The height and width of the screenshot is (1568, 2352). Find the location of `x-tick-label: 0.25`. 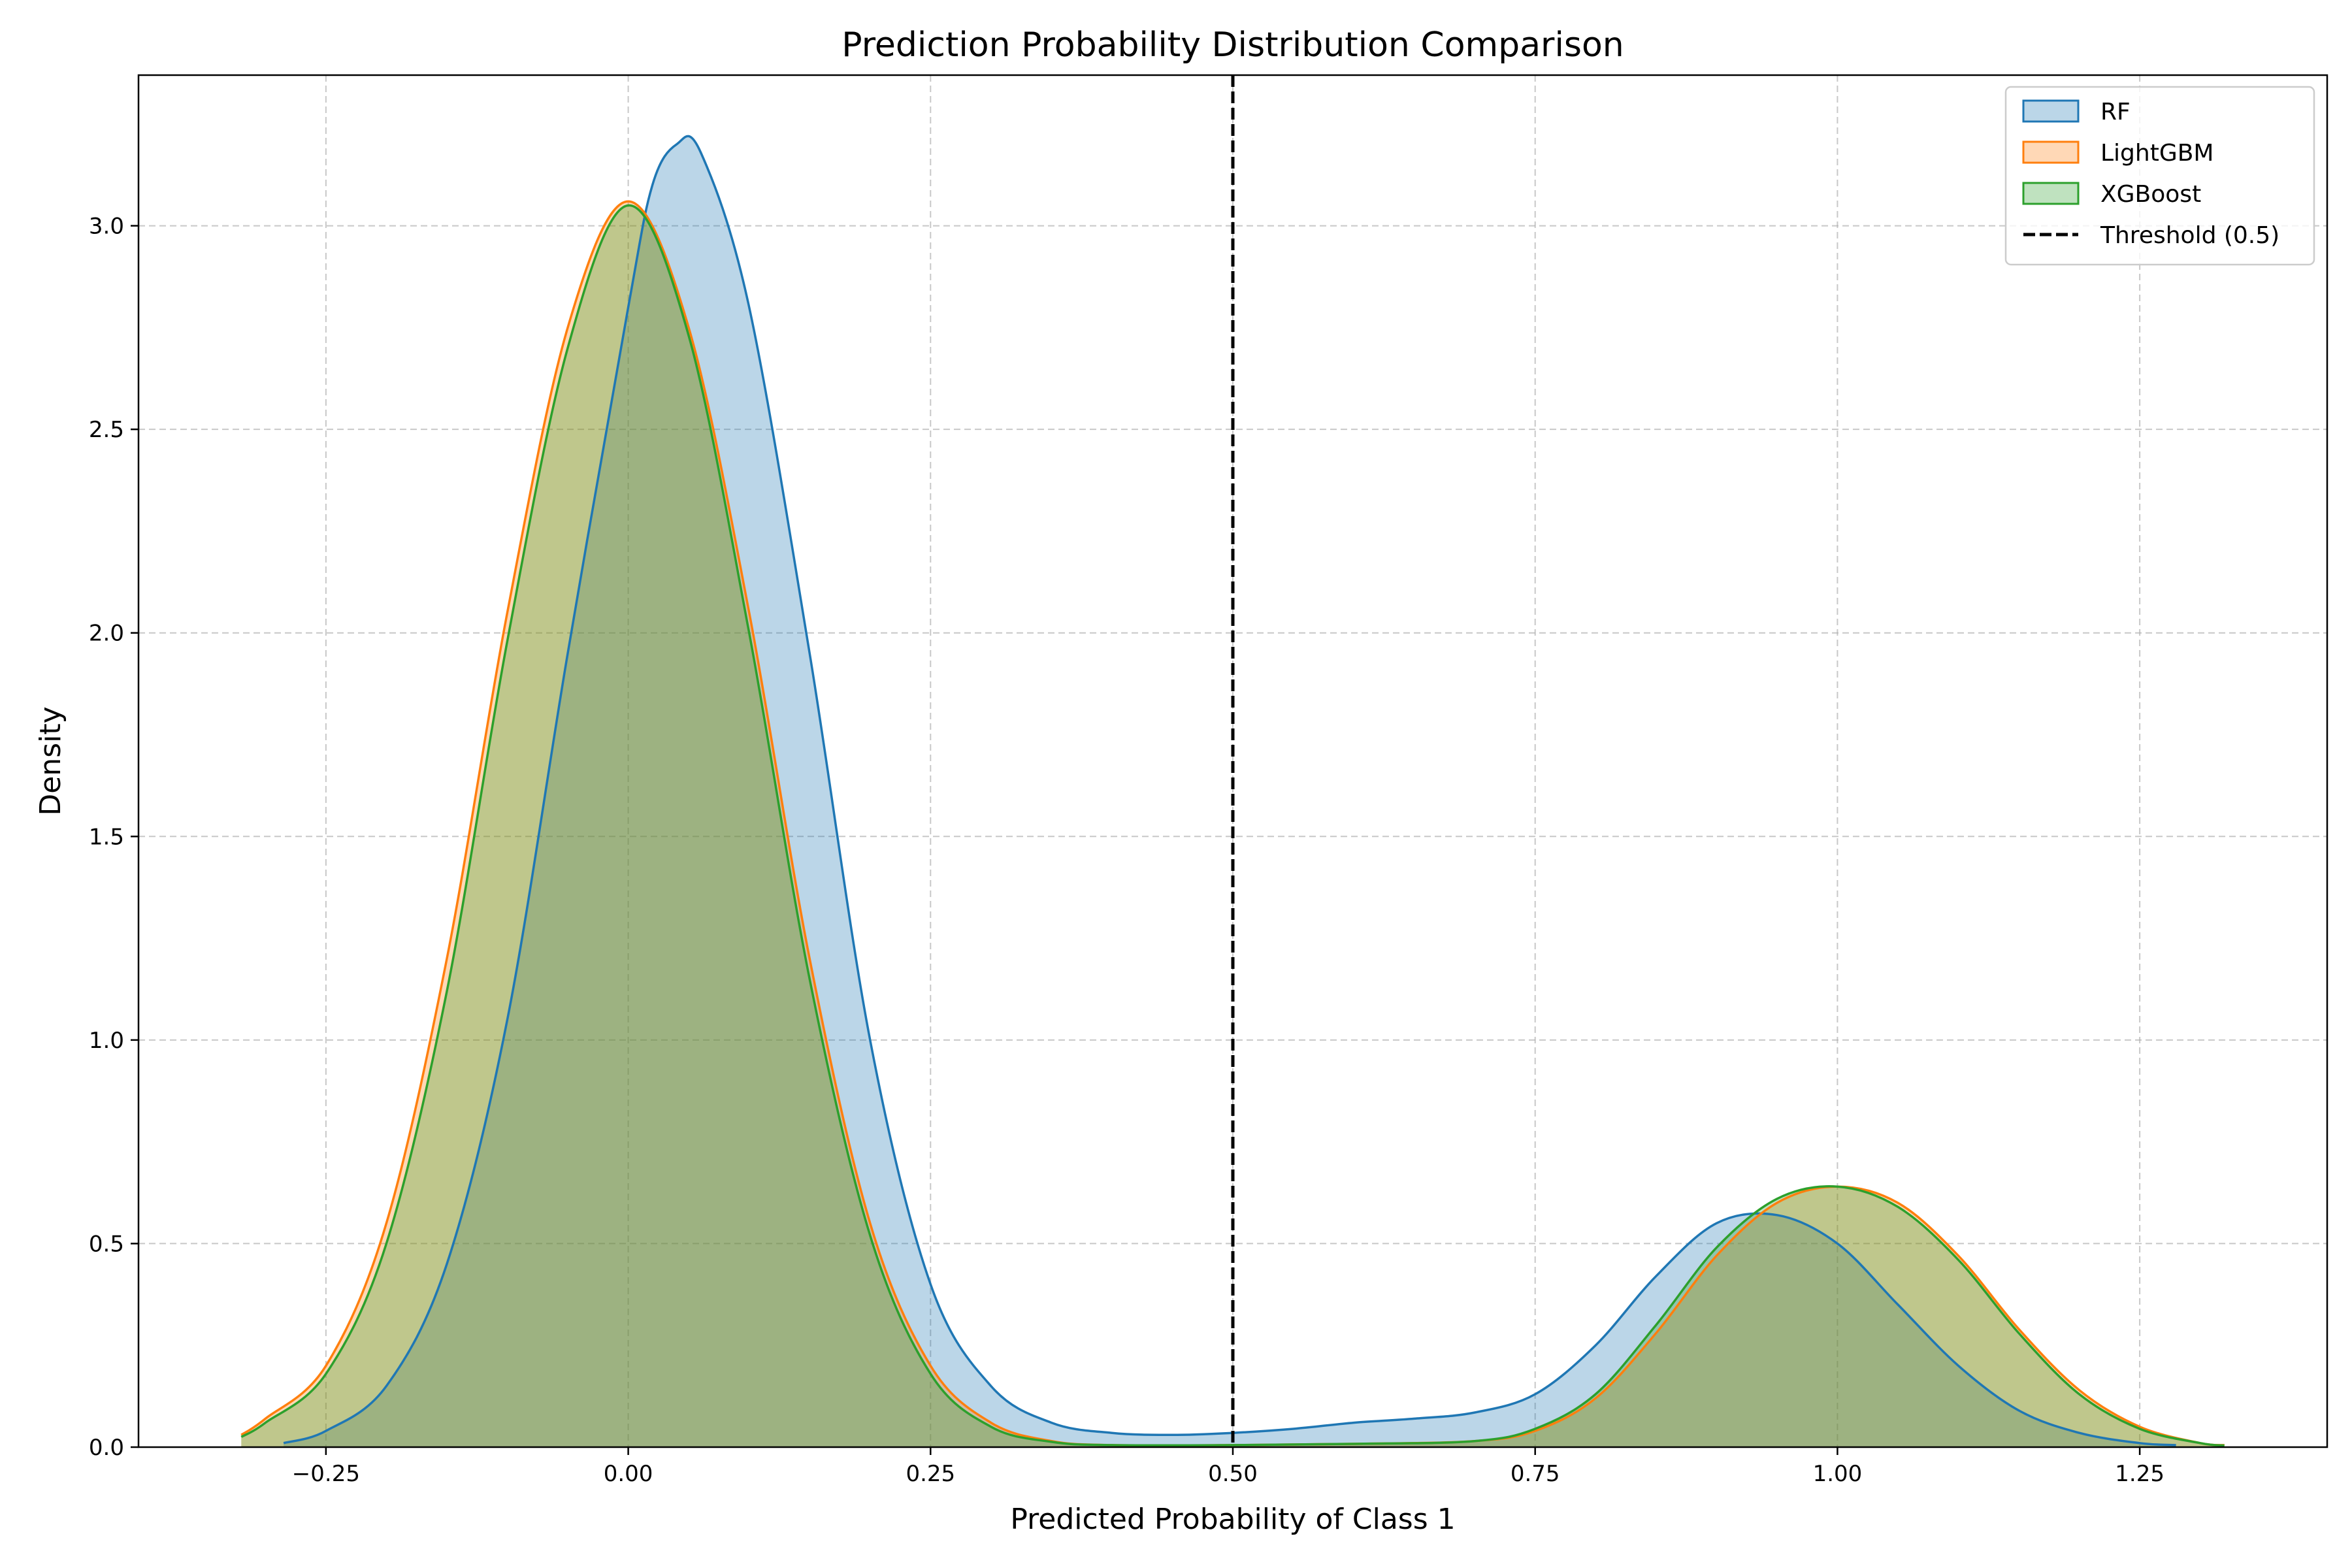

x-tick-label: 0.25 is located at coordinates (930, 1474).